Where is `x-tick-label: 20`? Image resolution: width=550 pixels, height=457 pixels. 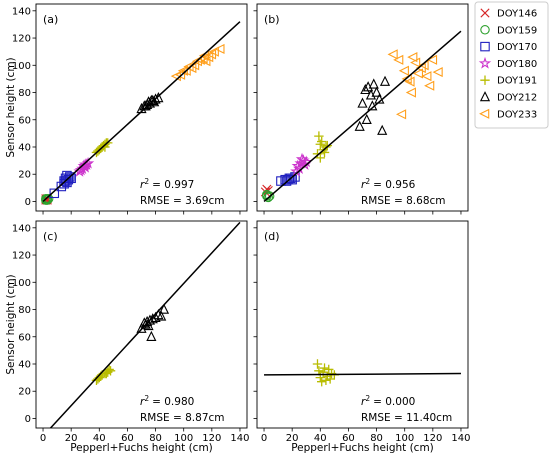
x-tick-label: 20 is located at coordinates (71, 438).